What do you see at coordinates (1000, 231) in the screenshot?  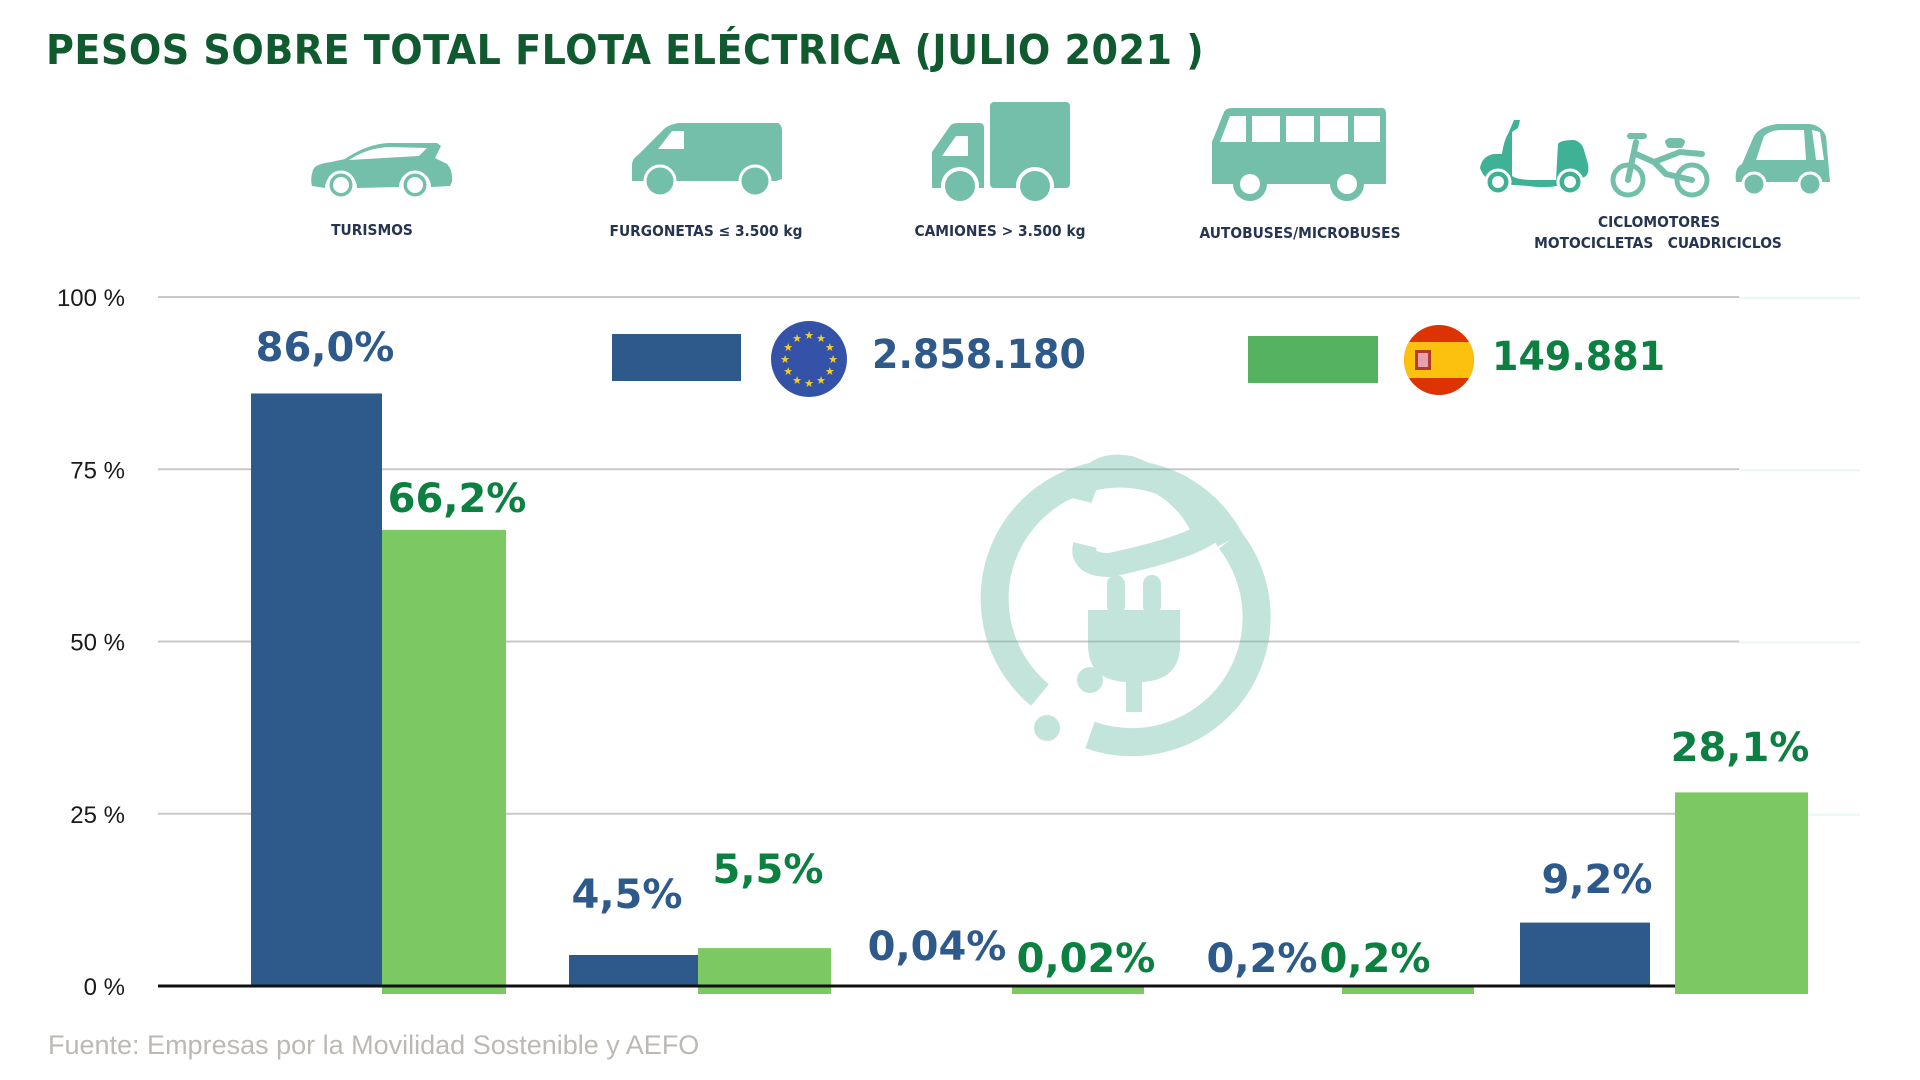 I see `category-label-camiones: CAMIONES > 3.500 kg` at bounding box center [1000, 231].